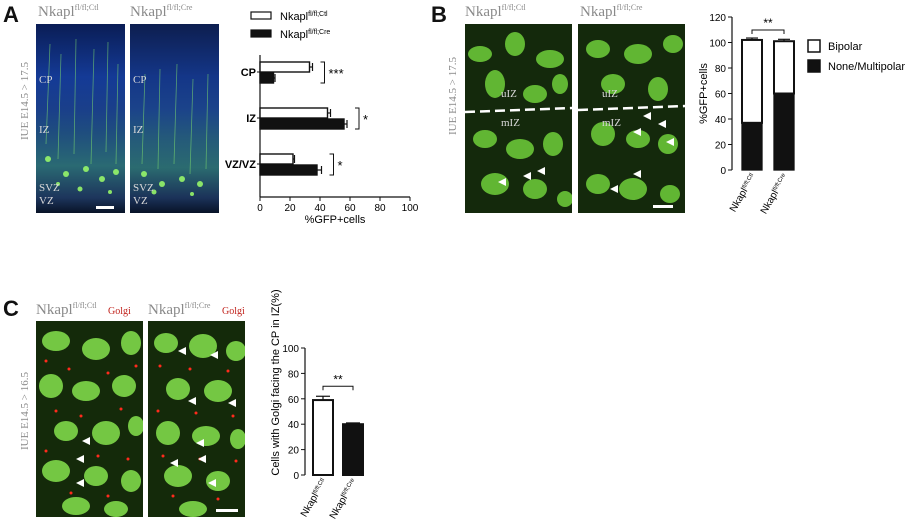  I want to click on panel-a-micrograph-cre: CP IZ SVZ VZ, so click(174, 118).